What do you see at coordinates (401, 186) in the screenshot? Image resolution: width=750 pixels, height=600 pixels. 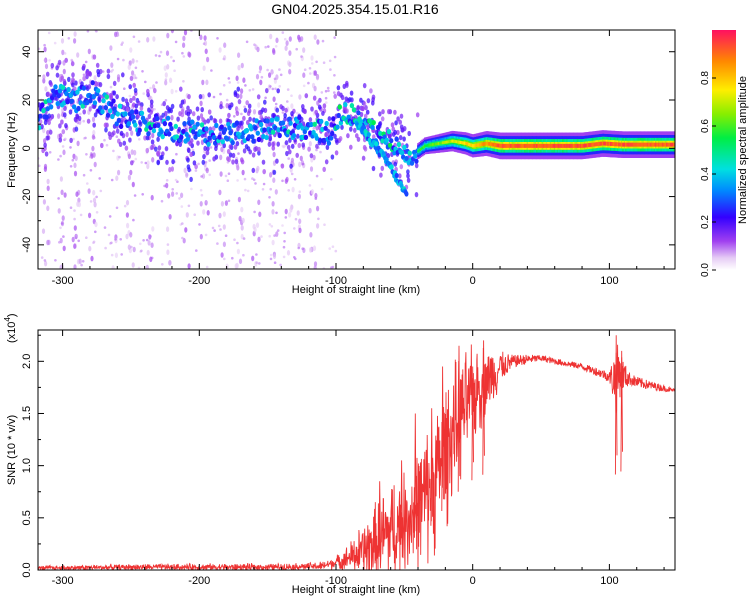 I see `branch-blob` at bounding box center [401, 186].